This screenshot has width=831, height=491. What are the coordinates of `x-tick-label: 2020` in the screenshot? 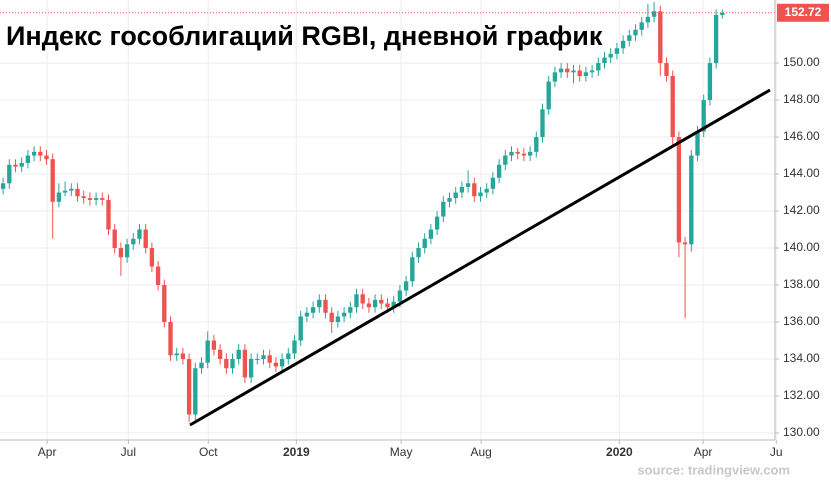 It's located at (619, 452).